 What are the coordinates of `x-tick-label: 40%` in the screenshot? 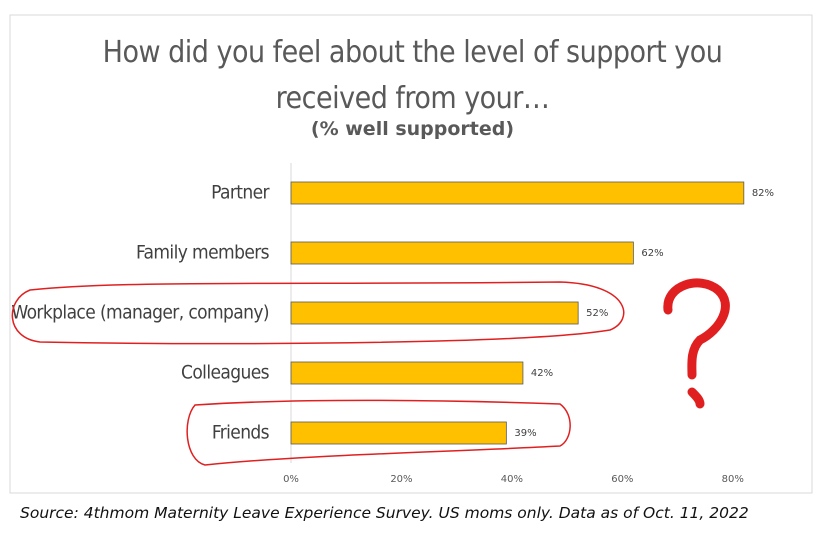 It's located at (512, 479).